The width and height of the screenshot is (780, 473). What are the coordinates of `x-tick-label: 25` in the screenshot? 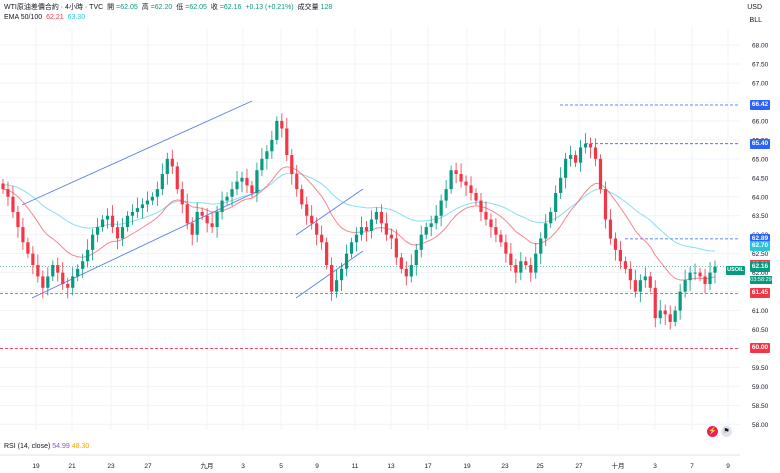 It's located at (540, 466).